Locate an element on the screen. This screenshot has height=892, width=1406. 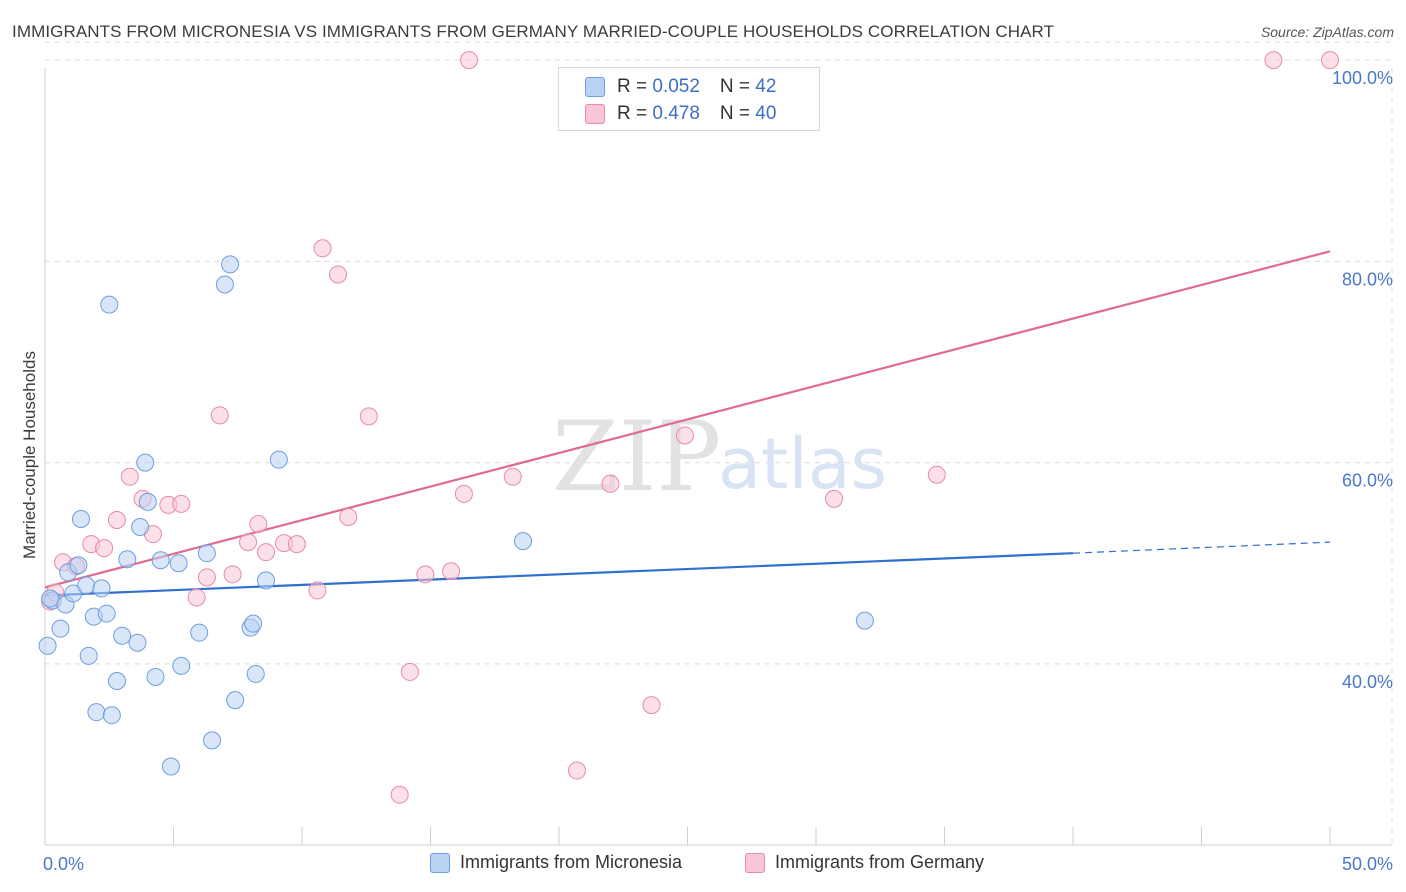
x-tick-label: 50.0% is located at coordinates (1367, 864).